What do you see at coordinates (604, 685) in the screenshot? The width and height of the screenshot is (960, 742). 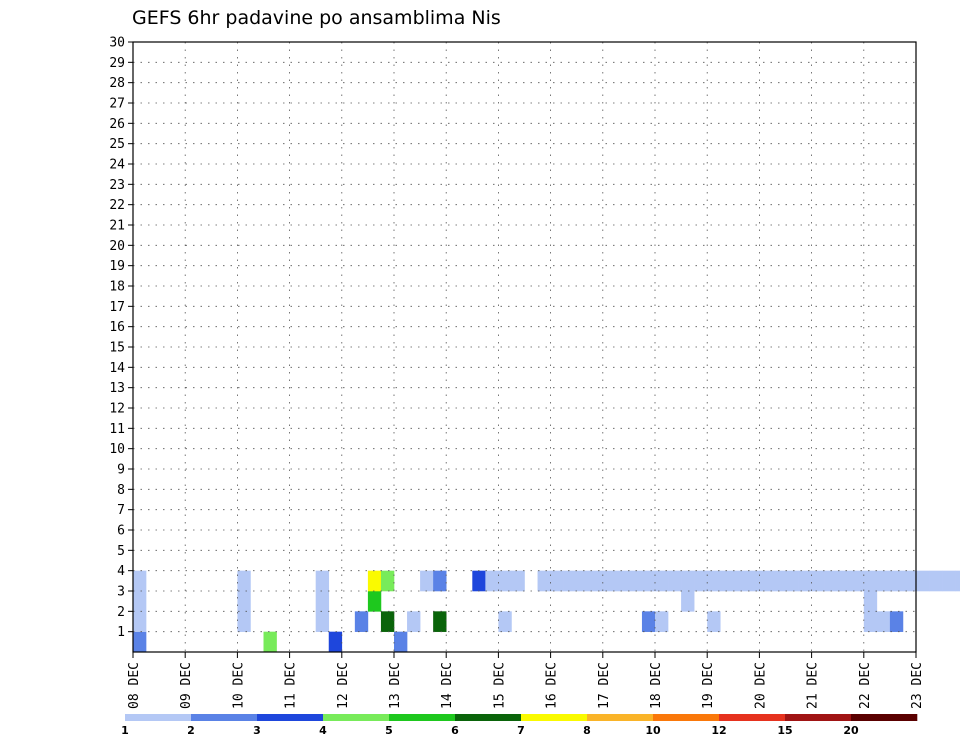 I see `x-tick-label: 17 DEC` at bounding box center [604, 685].